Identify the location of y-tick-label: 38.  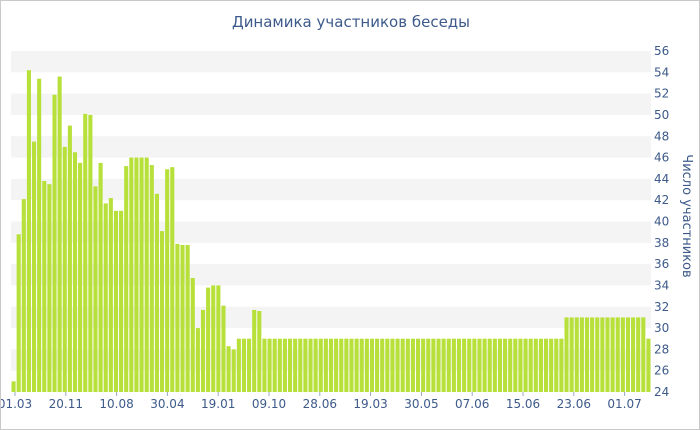
(661, 243).